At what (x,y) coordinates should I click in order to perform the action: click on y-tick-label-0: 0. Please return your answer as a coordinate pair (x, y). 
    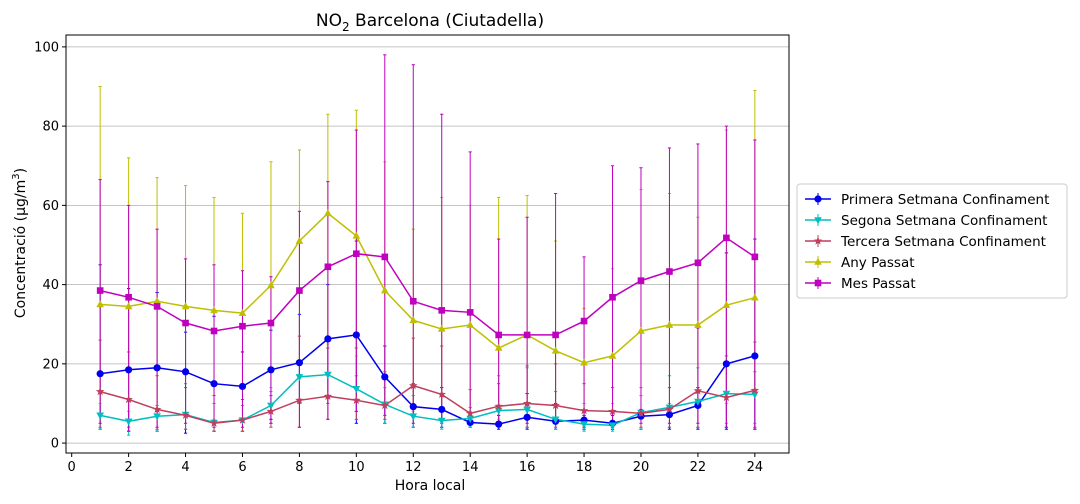
    Looking at the image, I should click on (55, 444).